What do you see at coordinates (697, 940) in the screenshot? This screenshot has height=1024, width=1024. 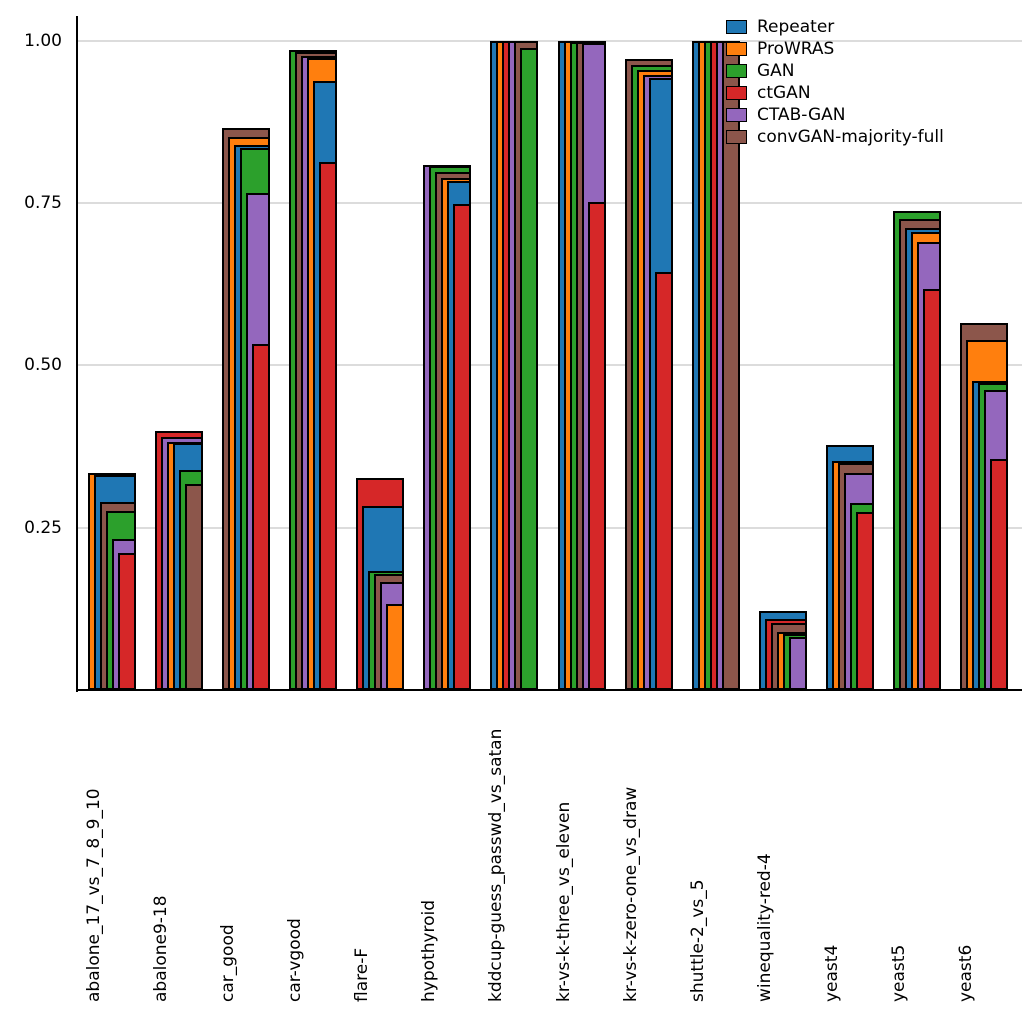 I see `x-tick-label-shuttle-2-vs-5: shuttle-2_vs_5` at bounding box center [697, 940].